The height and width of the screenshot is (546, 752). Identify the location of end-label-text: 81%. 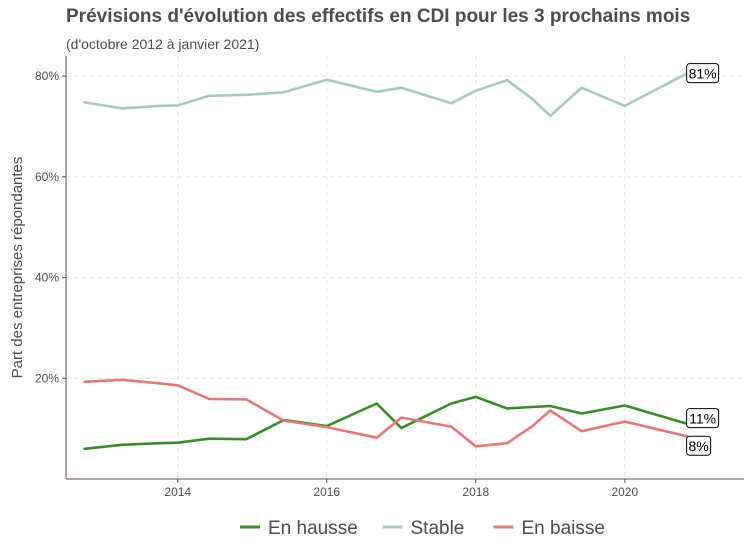
(703, 74).